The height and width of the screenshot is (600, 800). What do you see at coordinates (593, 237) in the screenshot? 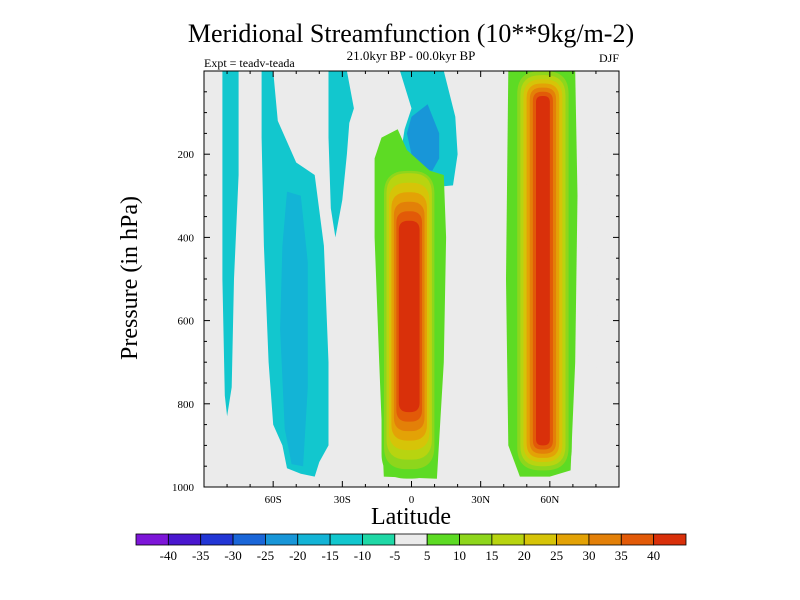
I see `contour-nh-polar-band` at bounding box center [593, 237].